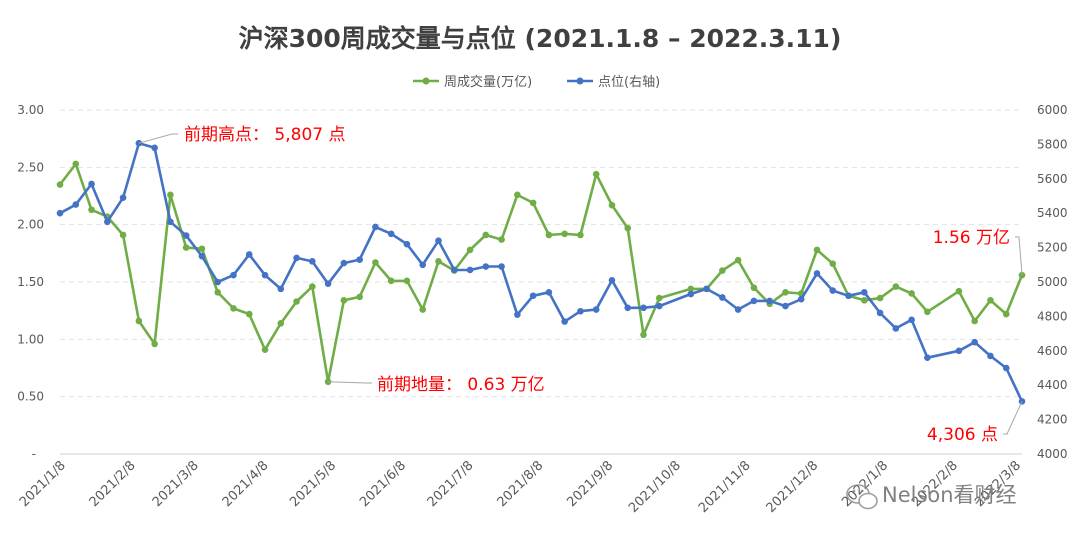 This screenshot has width=1080, height=540. What do you see at coordinates (451, 484) in the screenshot?
I see `x-tick-label: 2021/7/8` at bounding box center [451, 484].